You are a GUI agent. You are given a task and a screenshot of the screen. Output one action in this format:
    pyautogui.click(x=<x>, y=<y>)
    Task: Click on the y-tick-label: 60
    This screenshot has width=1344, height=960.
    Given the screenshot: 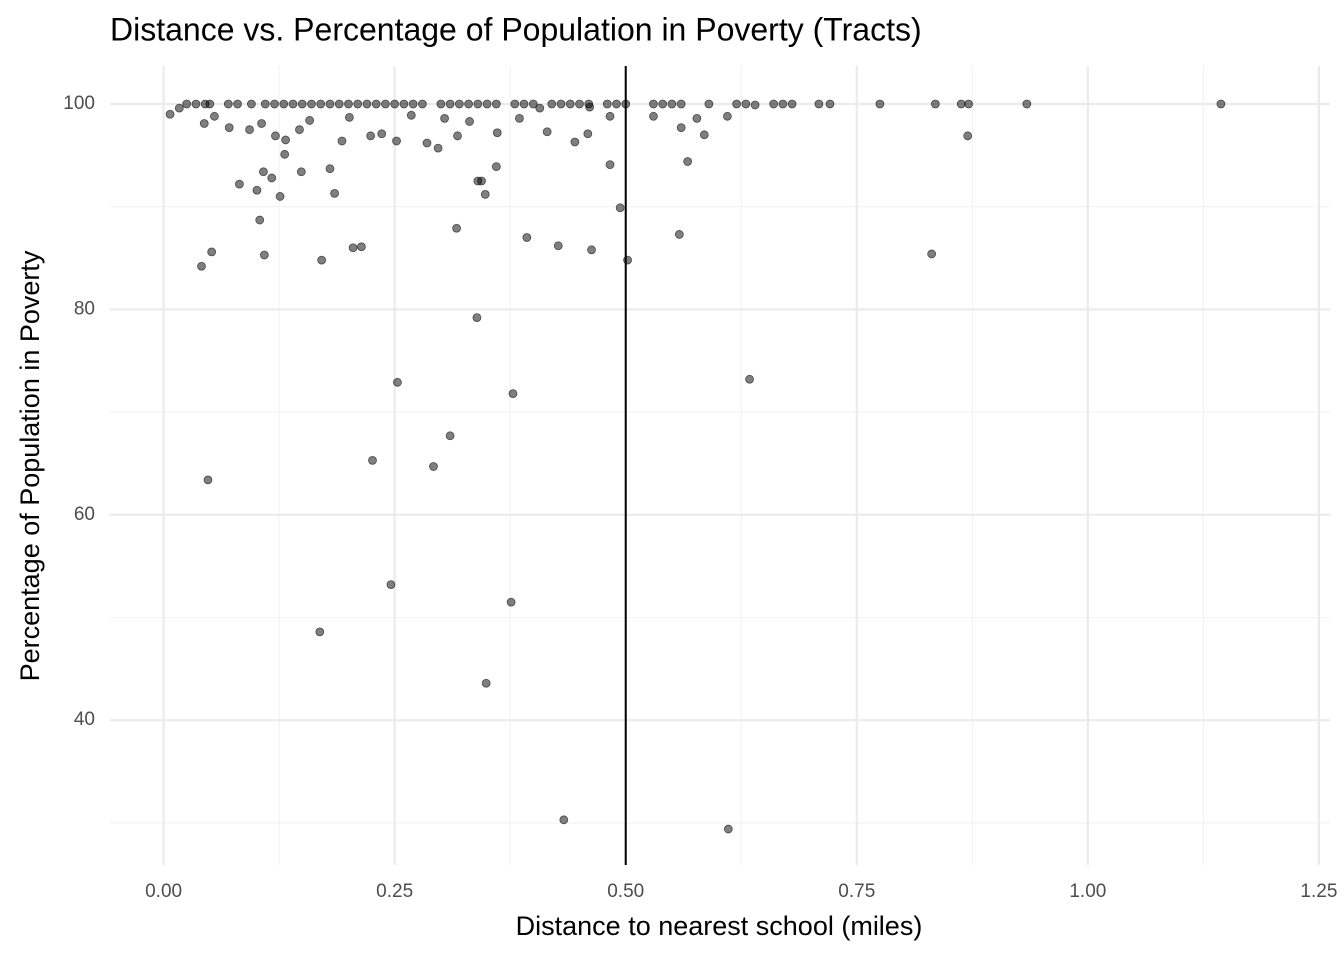 What is the action you would take?
    pyautogui.click(x=84, y=514)
    